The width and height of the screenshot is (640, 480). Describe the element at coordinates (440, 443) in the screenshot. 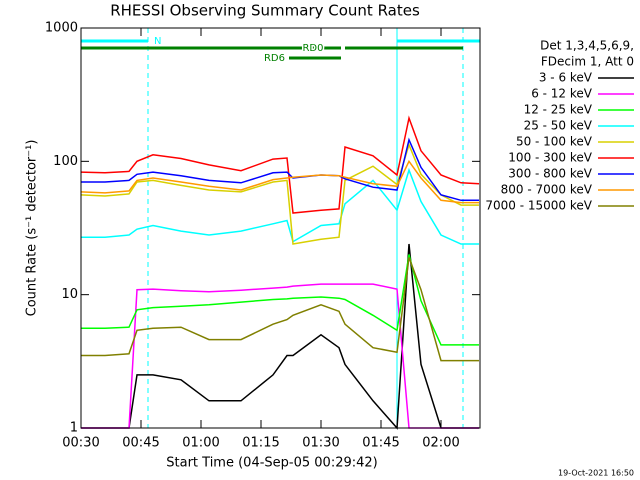

I see `x-tick-label: 02:00` at that location.